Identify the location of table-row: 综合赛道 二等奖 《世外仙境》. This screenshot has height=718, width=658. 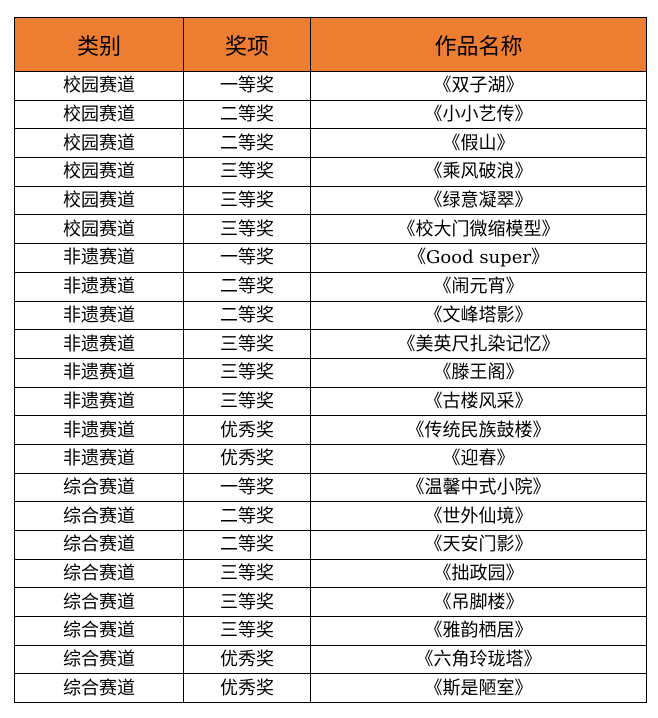
(330, 516).